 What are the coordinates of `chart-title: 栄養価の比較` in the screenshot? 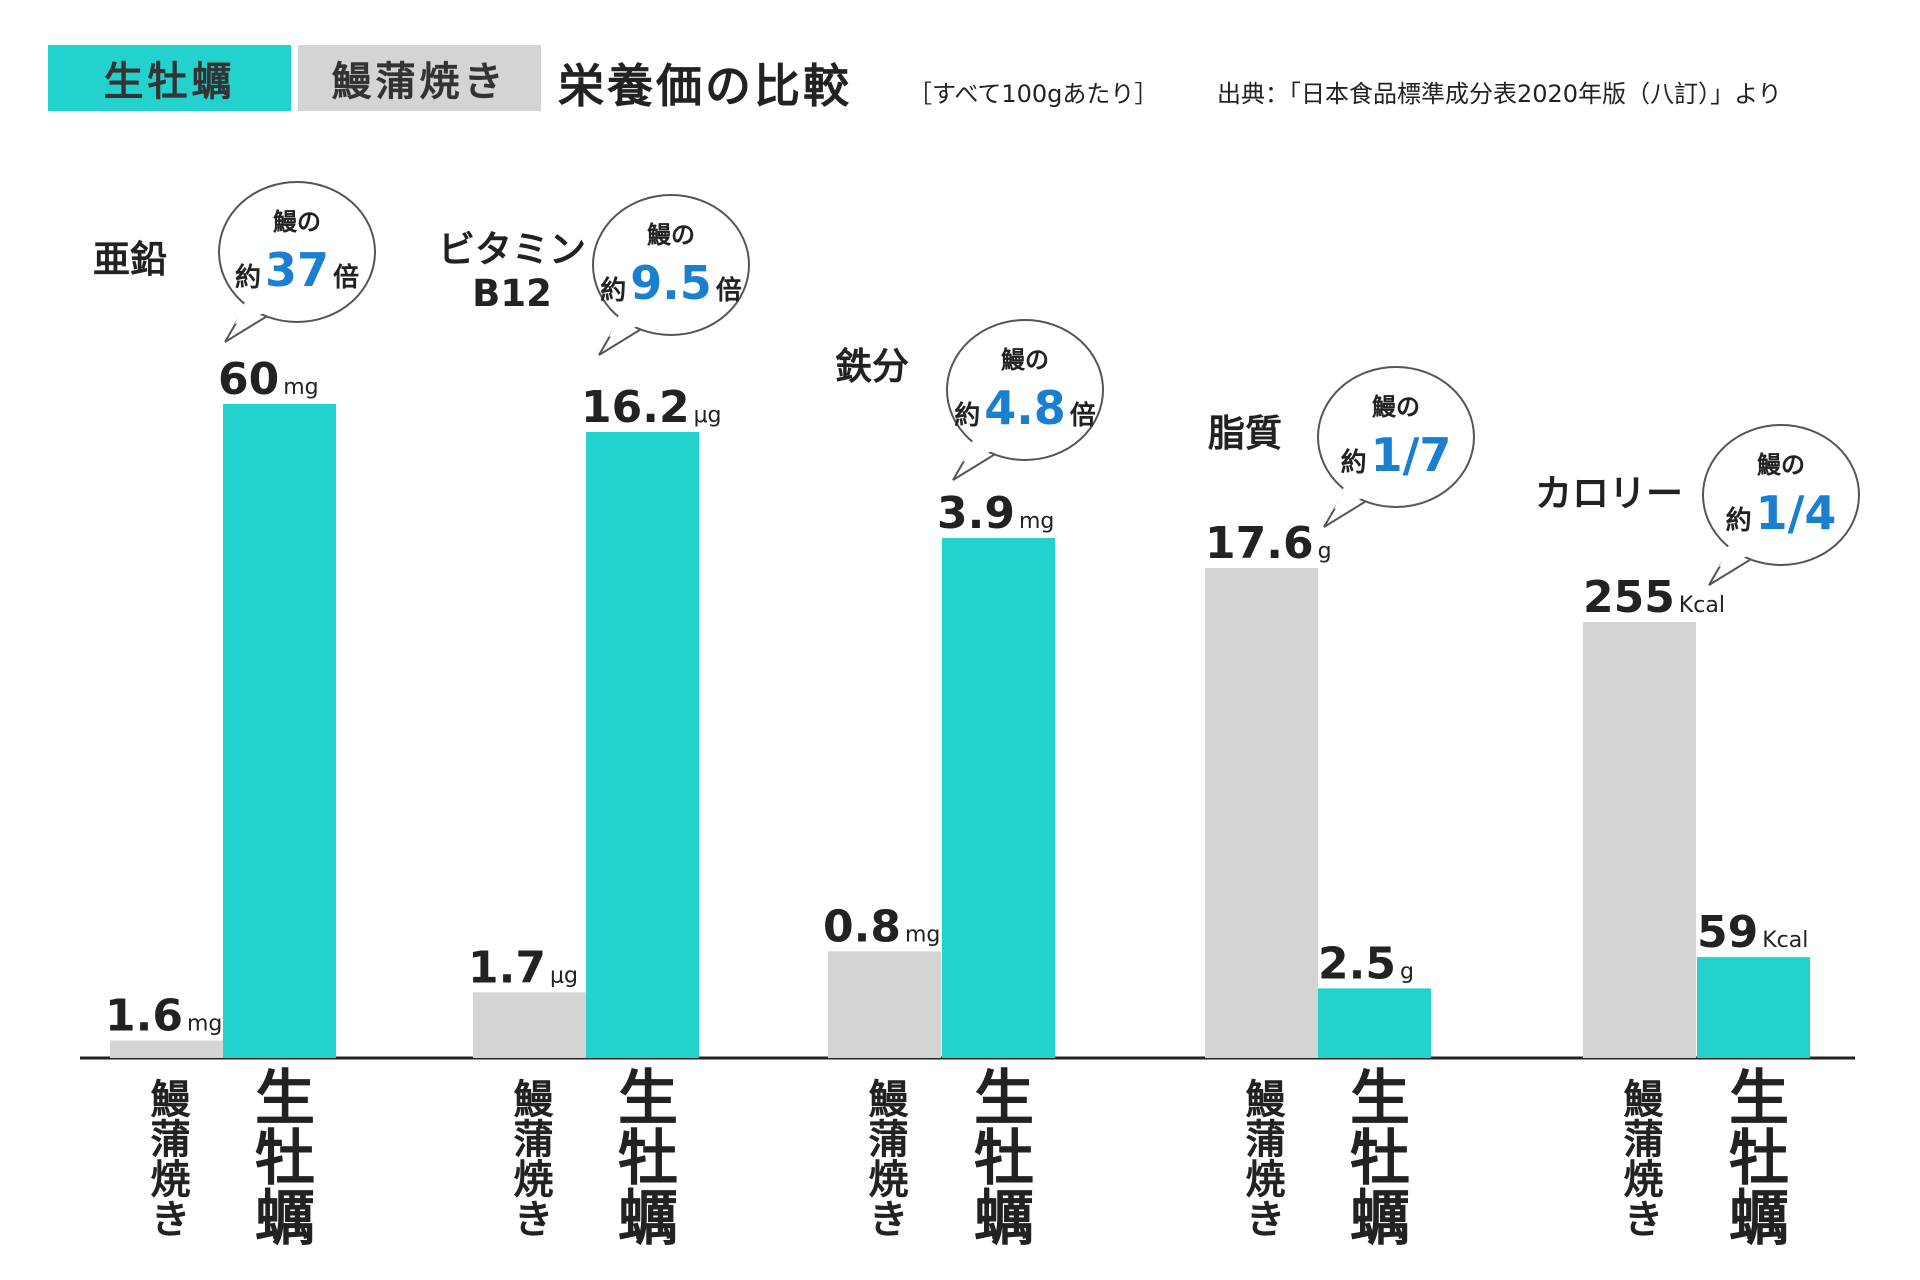 It's located at (705, 86).